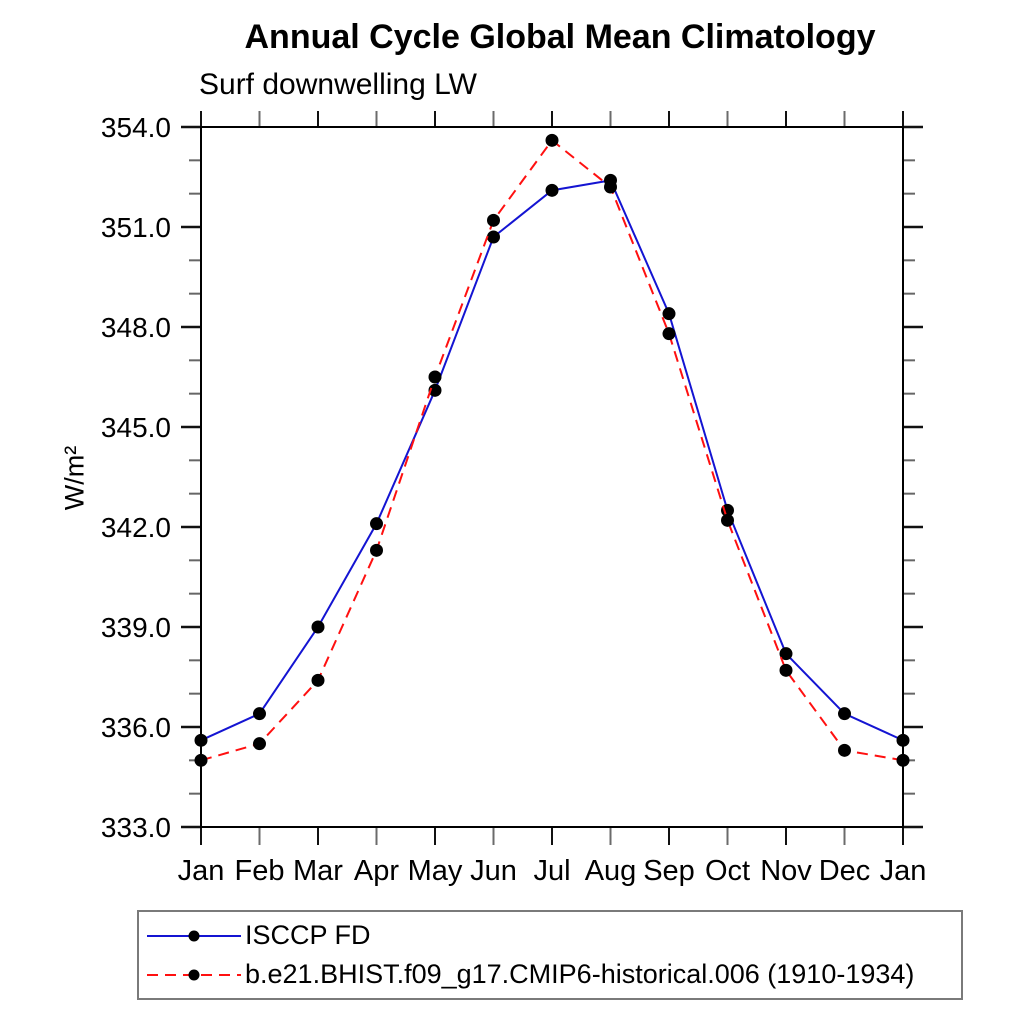 Image resolution: width=1024 pixels, height=1029 pixels. What do you see at coordinates (560, 37) in the screenshot?
I see `chart-title: Annual Cycle Global Mean Climatology` at bounding box center [560, 37].